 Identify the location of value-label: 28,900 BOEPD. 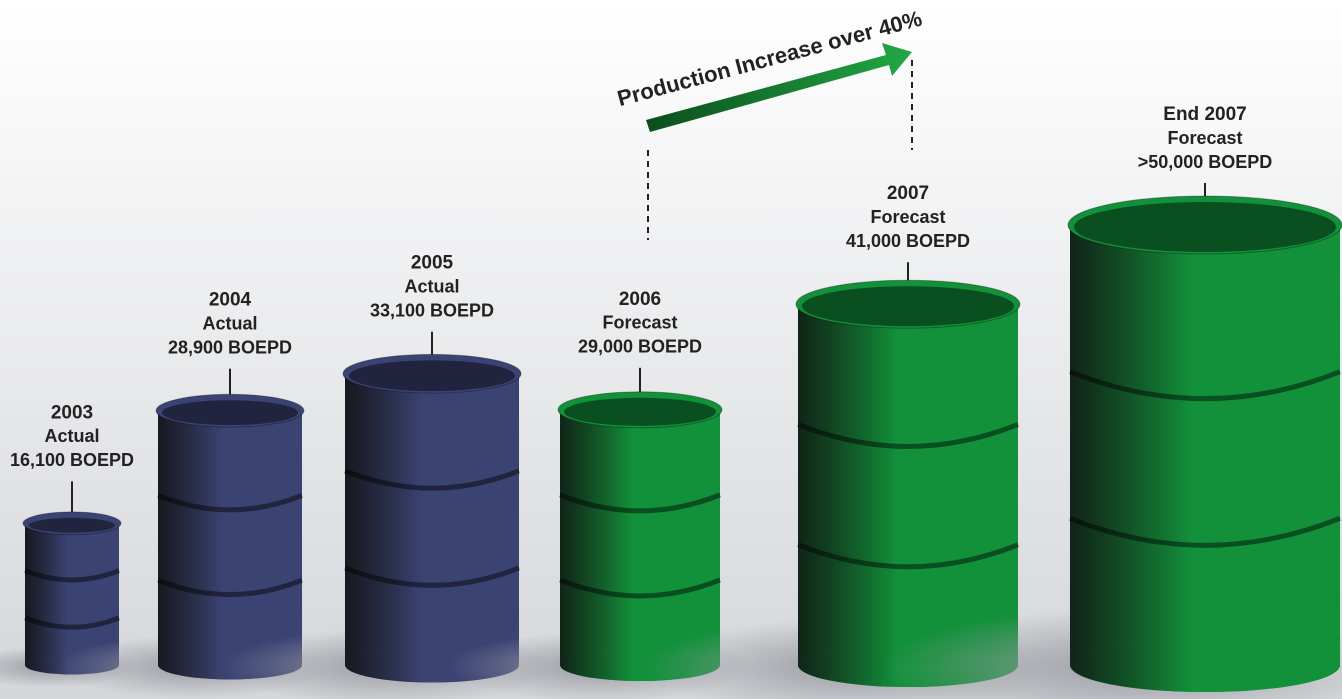
(230, 347).